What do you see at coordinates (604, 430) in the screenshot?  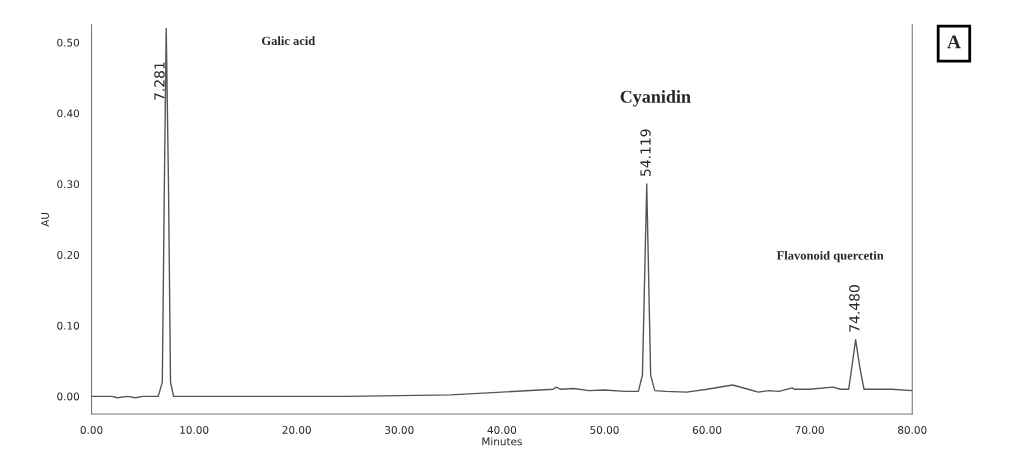 I see `x-tick-label: 50.00` at bounding box center [604, 430].